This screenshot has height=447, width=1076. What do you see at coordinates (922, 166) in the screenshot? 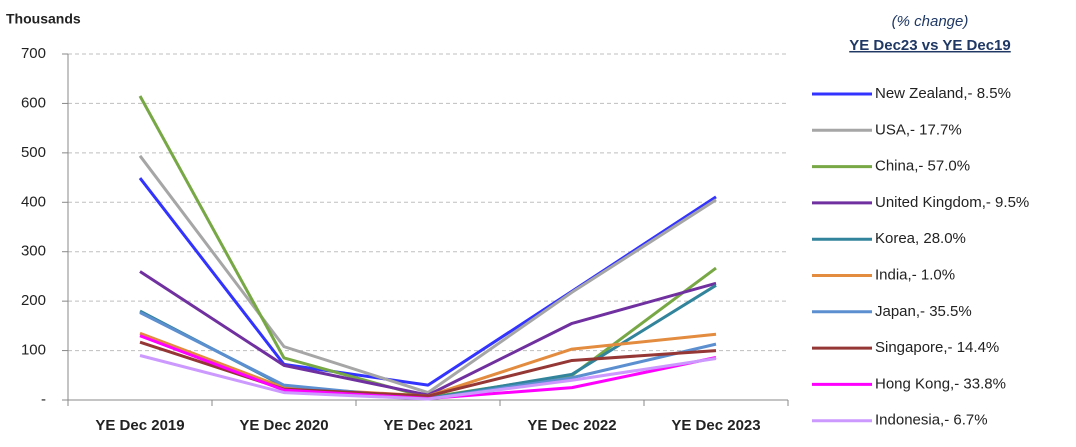
I see `legend-label: China,- 57.0%` at bounding box center [922, 166].